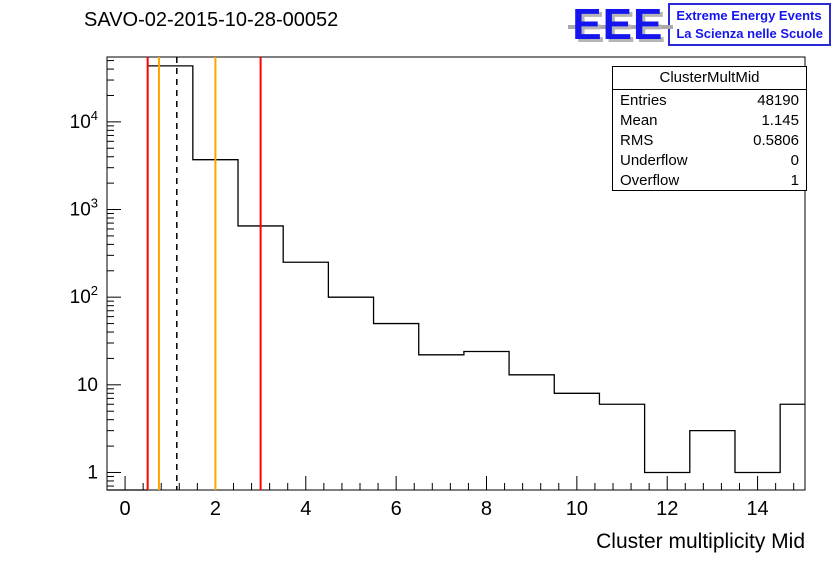  I want to click on eee-logo-line2: La Scienza nelle Scuole, so click(749, 33).